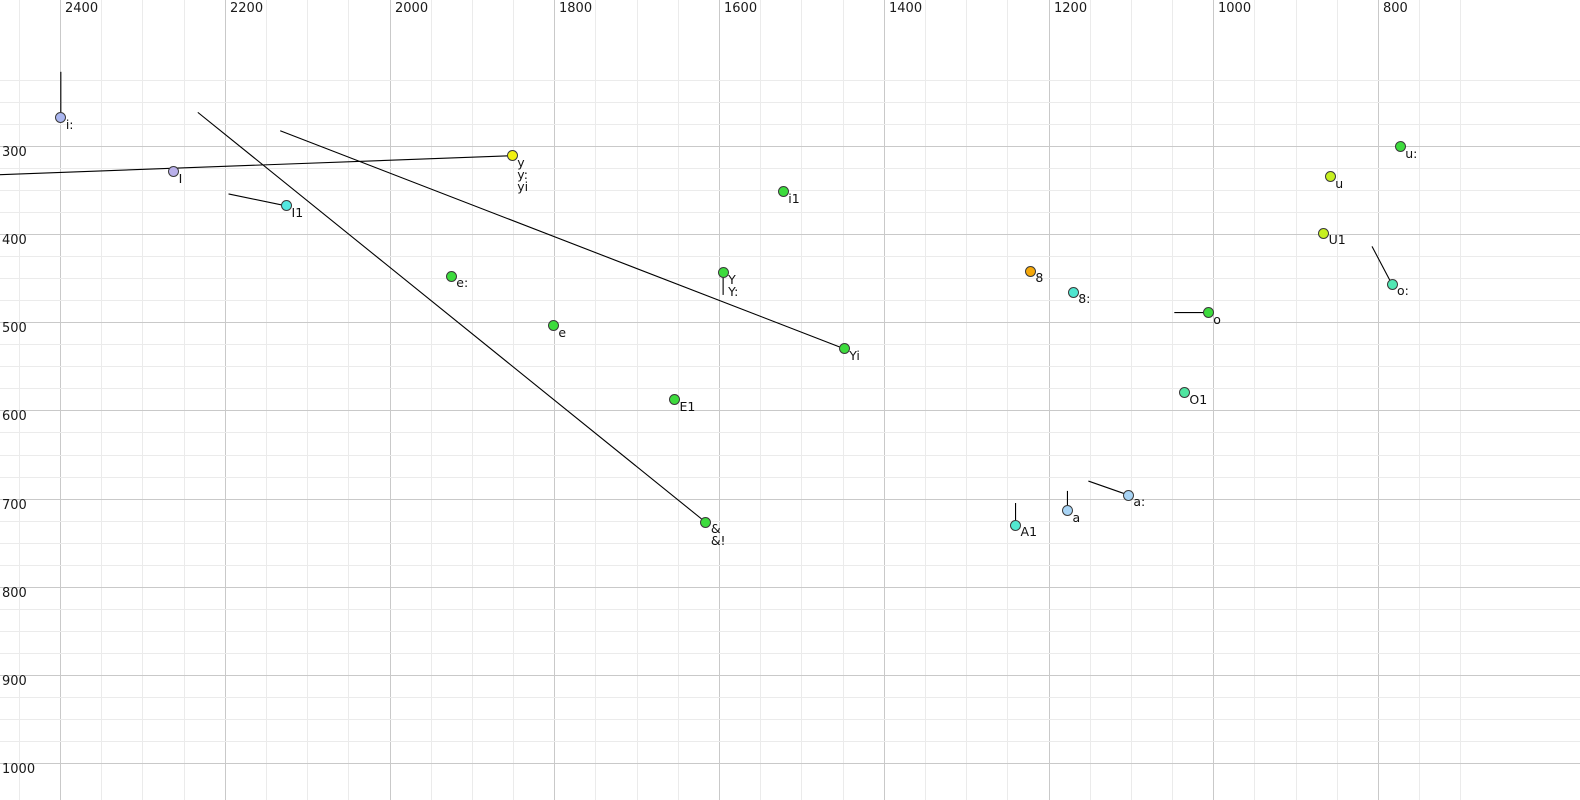 Image resolution: width=1580 pixels, height=800 pixels. What do you see at coordinates (715, 529) in the screenshot?
I see `data-point-label: &` at bounding box center [715, 529].